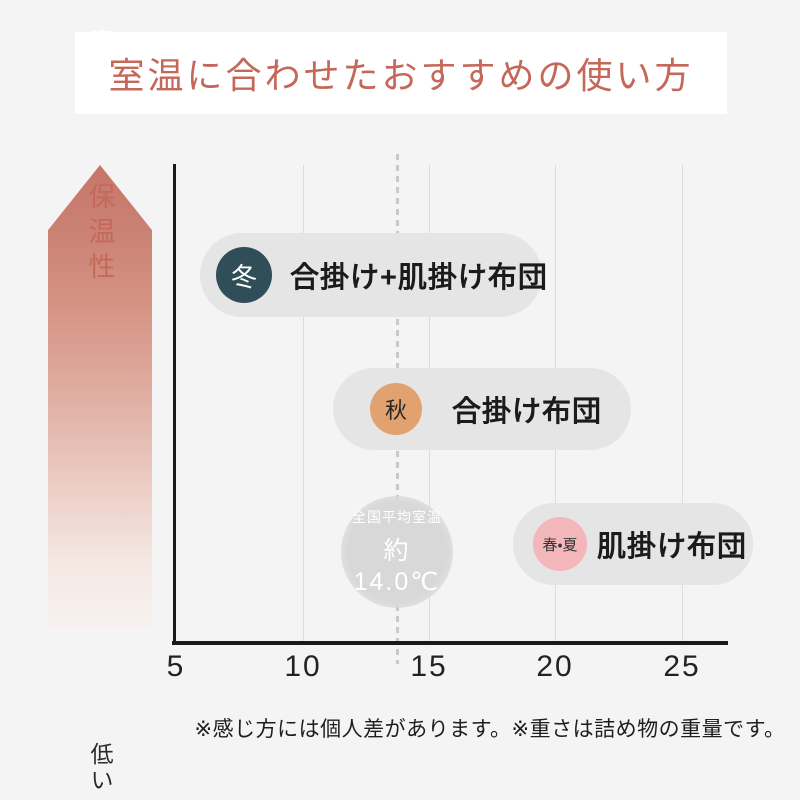  Describe the element at coordinates (396, 409) in the screenshot. I see `season-badge-autumn: 秋` at that location.